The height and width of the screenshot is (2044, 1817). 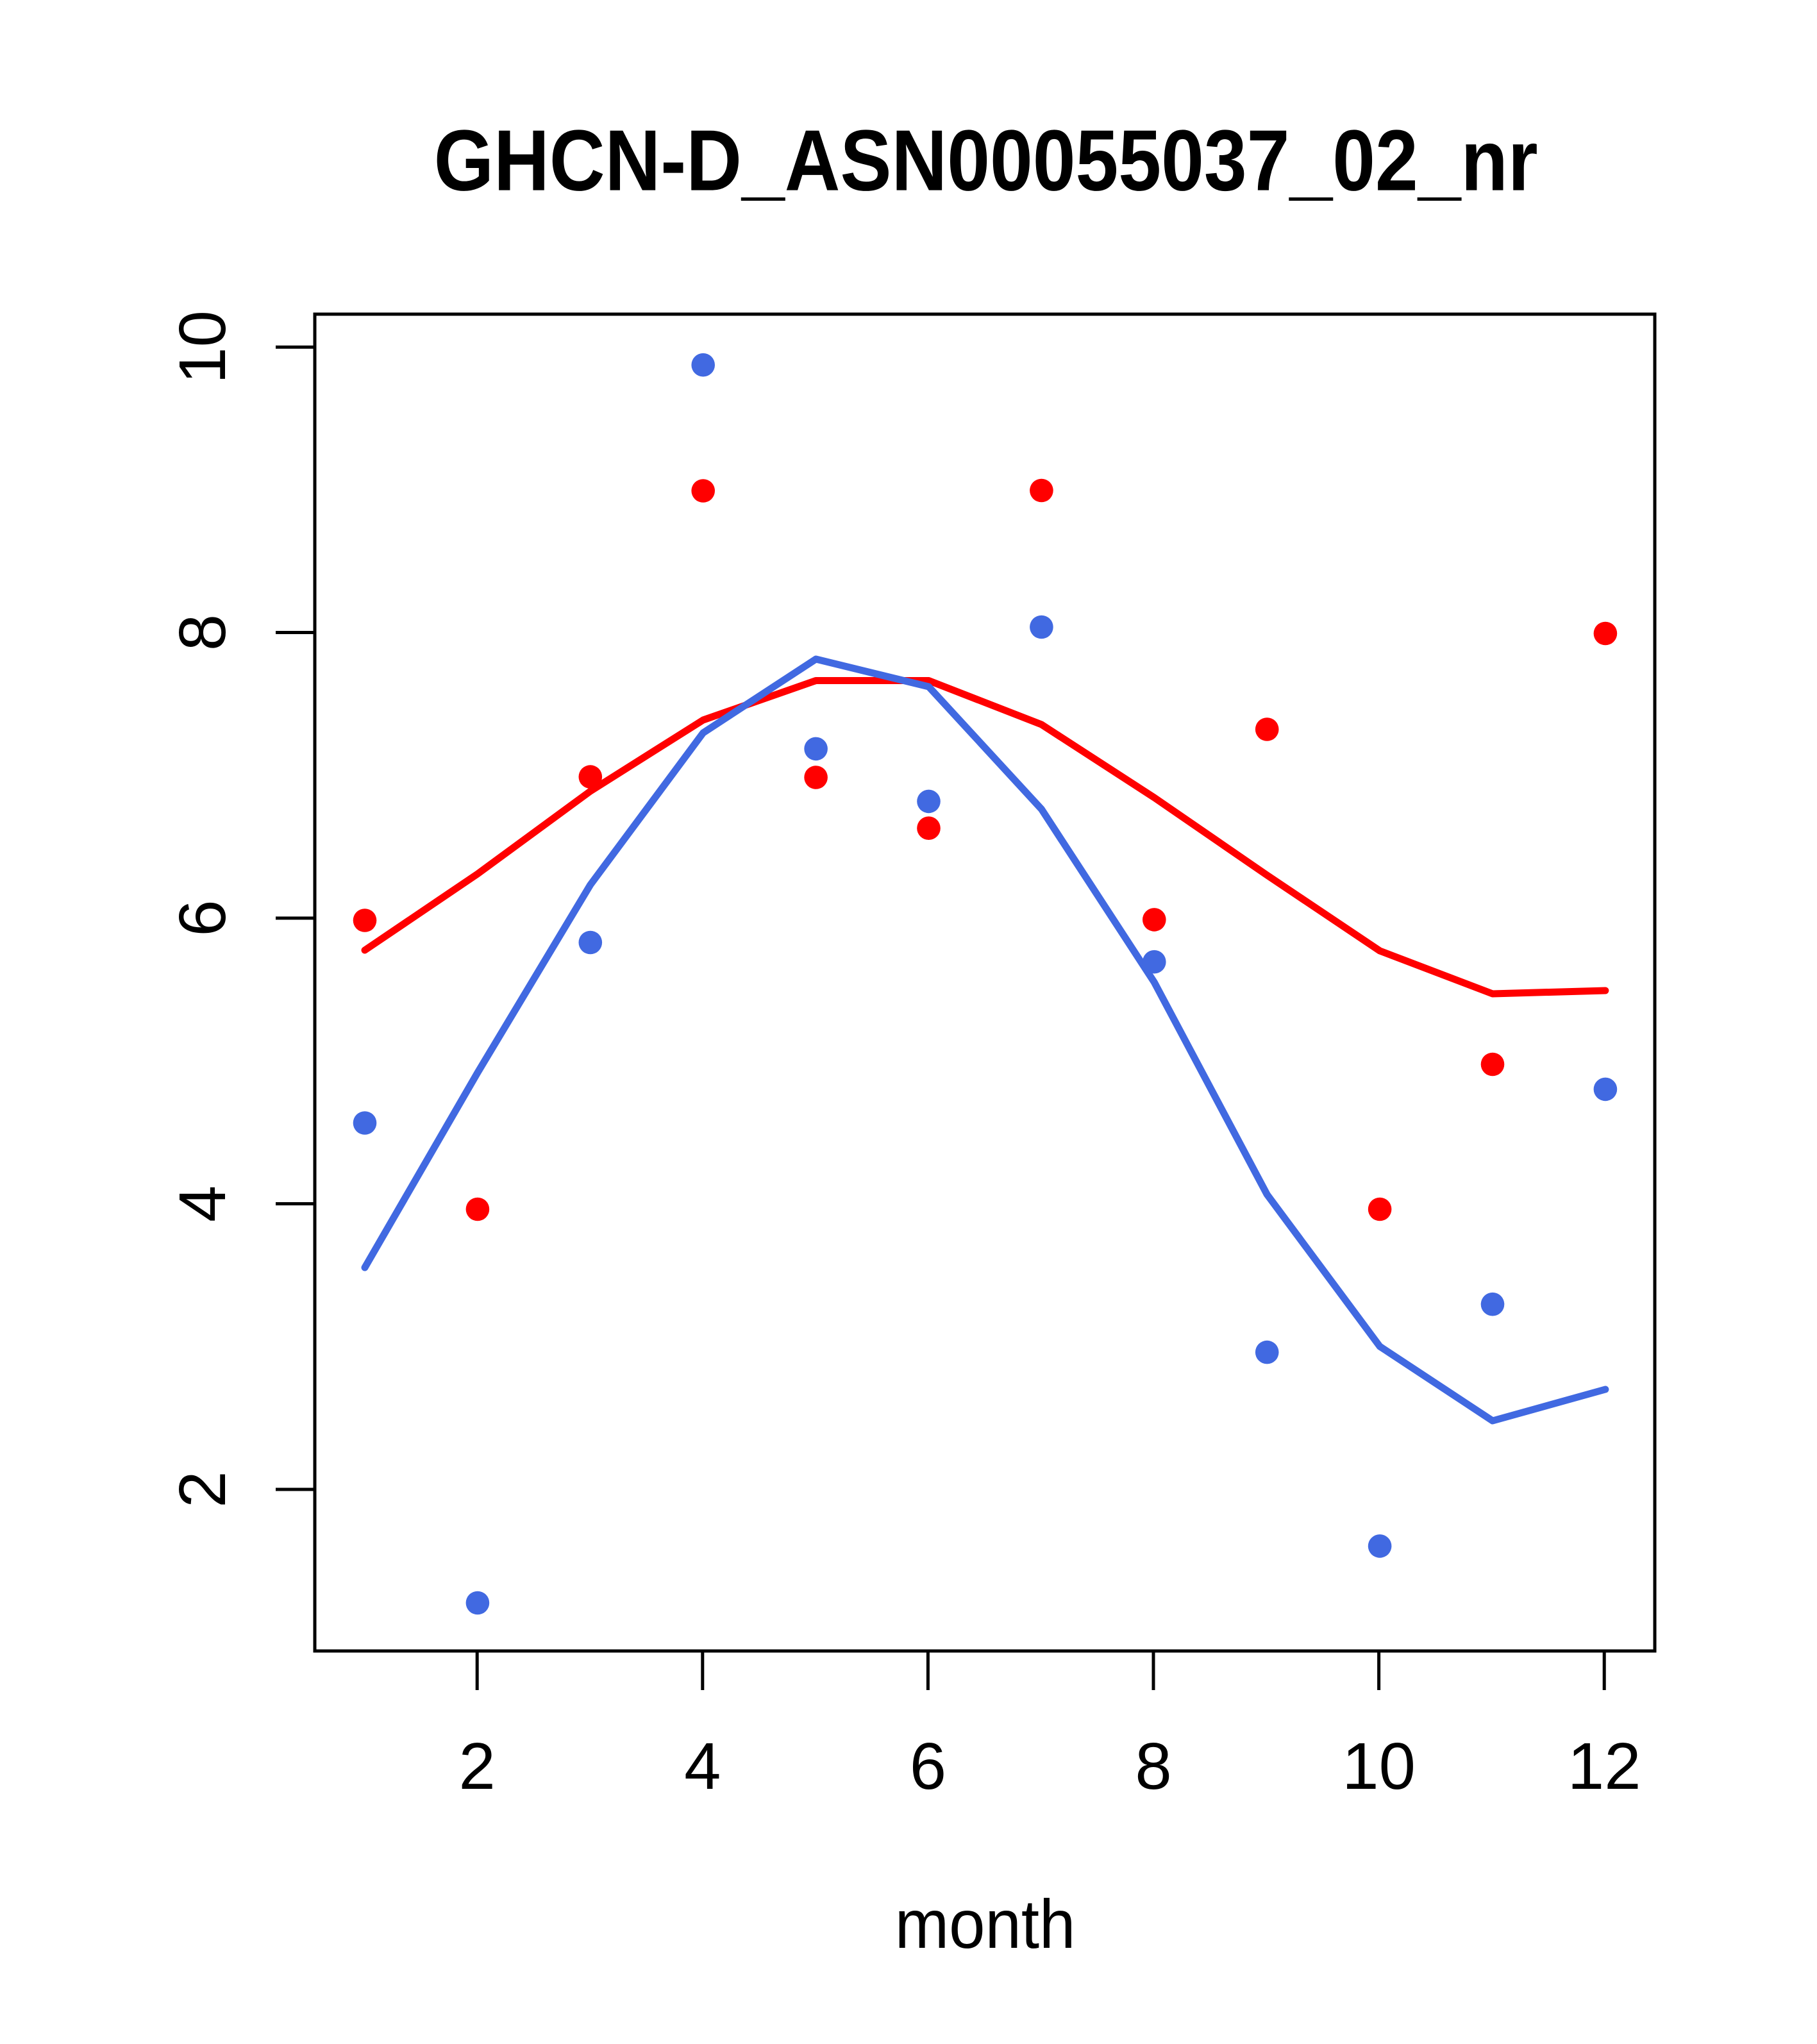 I want to click on svg-text: month, so click(x=986, y=1924).